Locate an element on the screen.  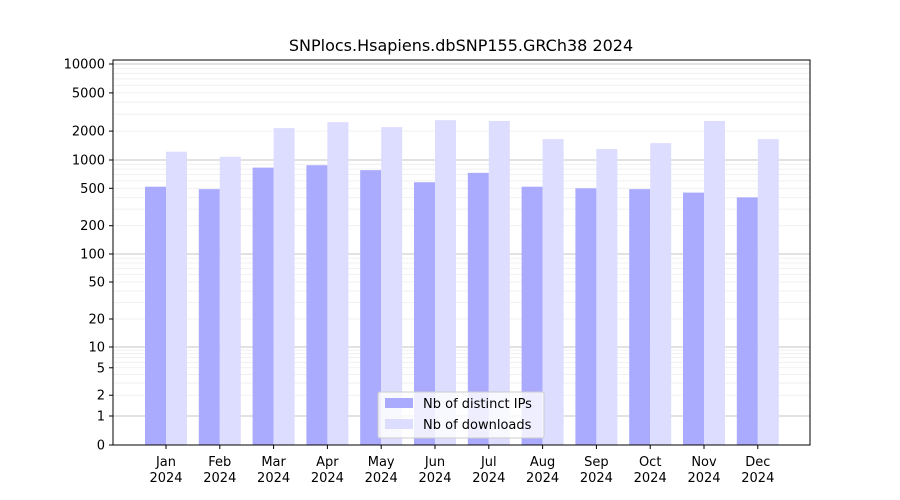
y-tick-label: 10 is located at coordinates (96, 348).